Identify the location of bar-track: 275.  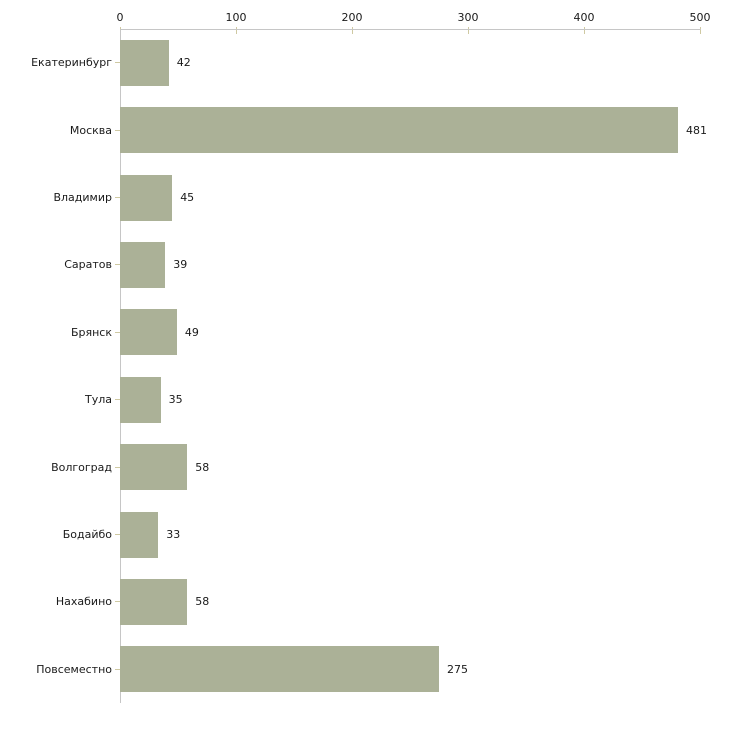
(425, 669).